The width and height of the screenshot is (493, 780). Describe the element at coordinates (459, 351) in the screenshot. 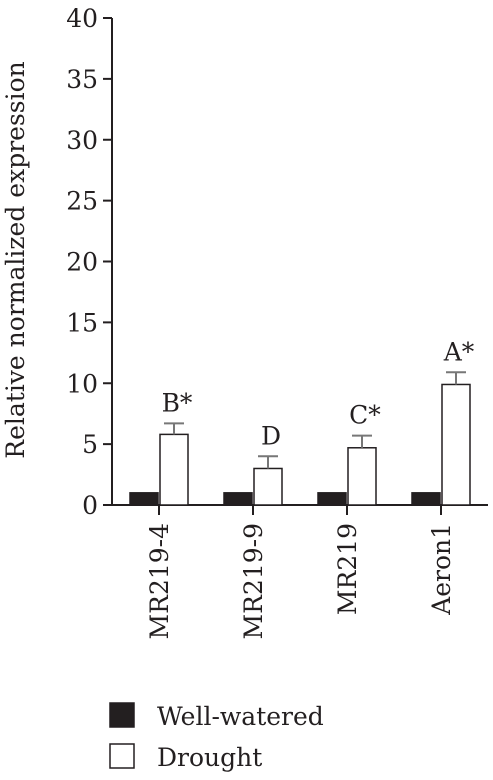

I see `significance-label: A*` at that location.